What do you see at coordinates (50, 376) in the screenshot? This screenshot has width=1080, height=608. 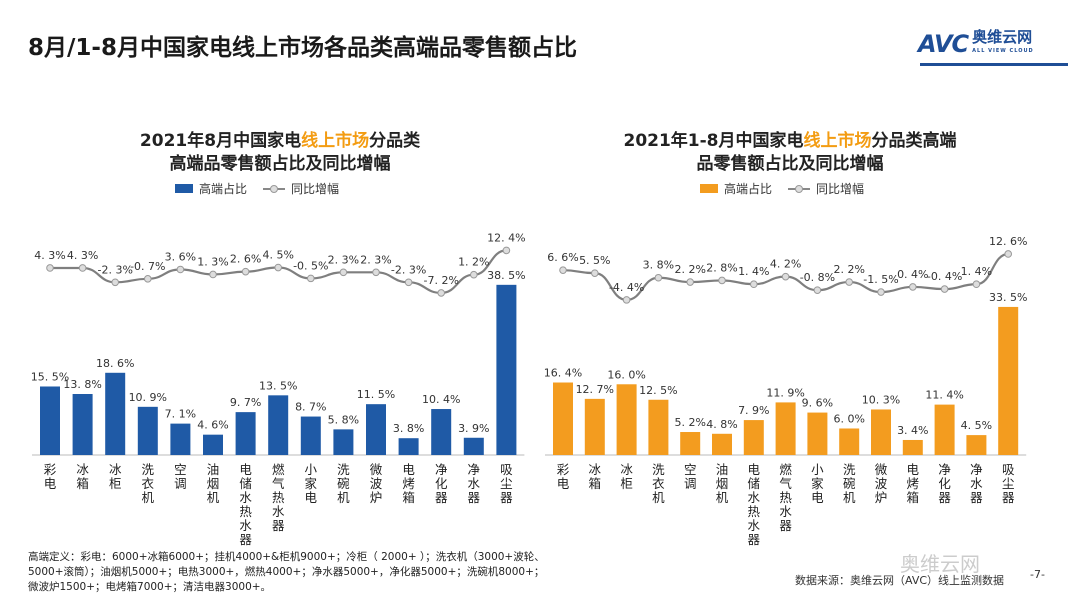 I see `bar-label: 15. 5%` at bounding box center [50, 376].